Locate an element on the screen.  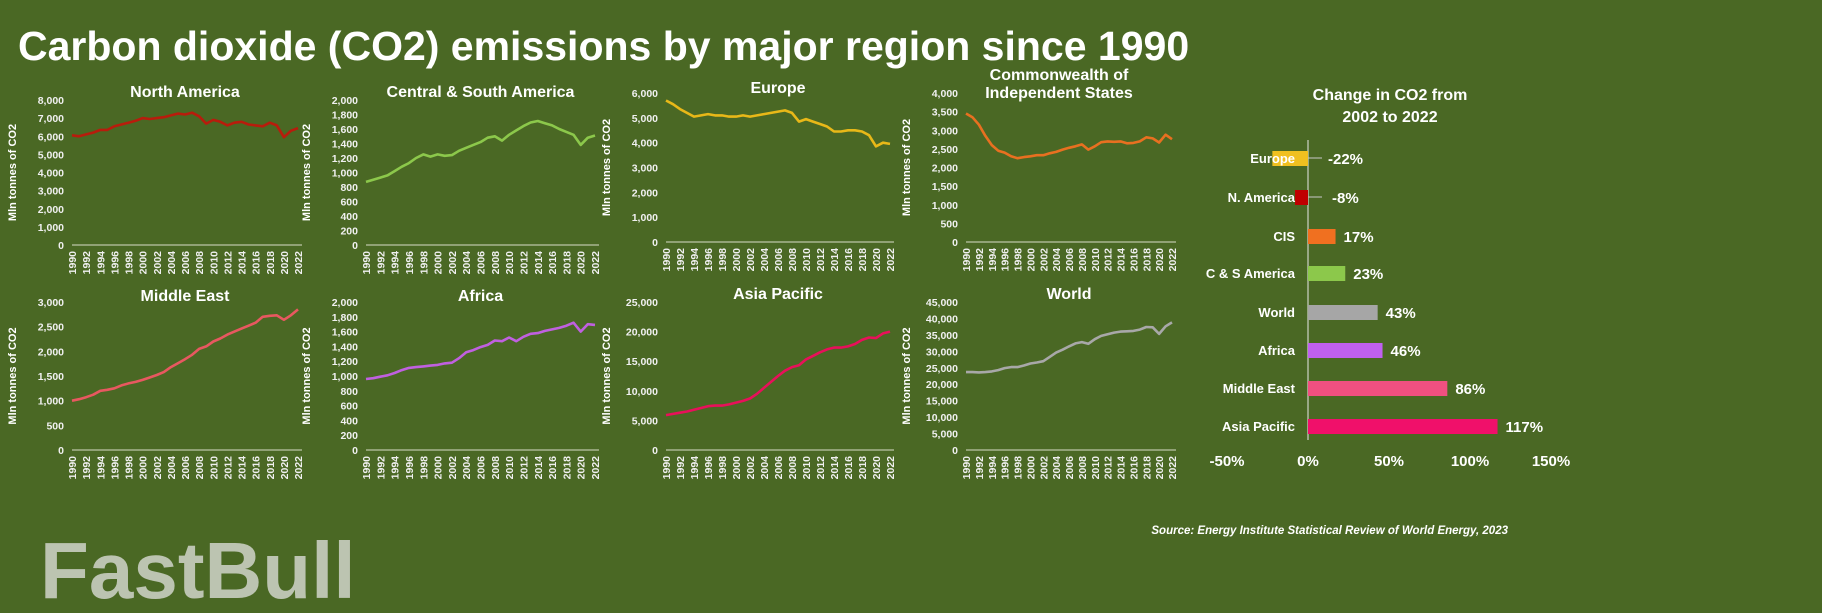
y-tick-label: 5,000 is located at coordinates (945, 435).